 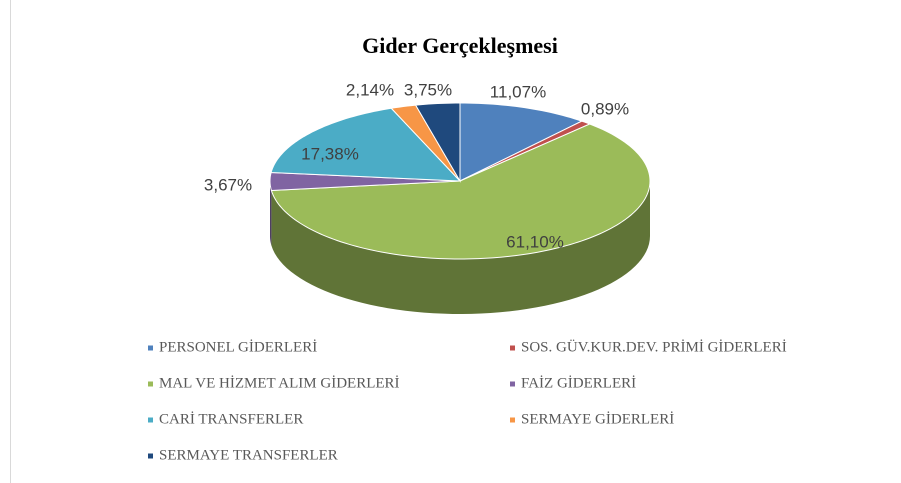 I want to click on data-label: 11,07%, so click(x=518, y=91).